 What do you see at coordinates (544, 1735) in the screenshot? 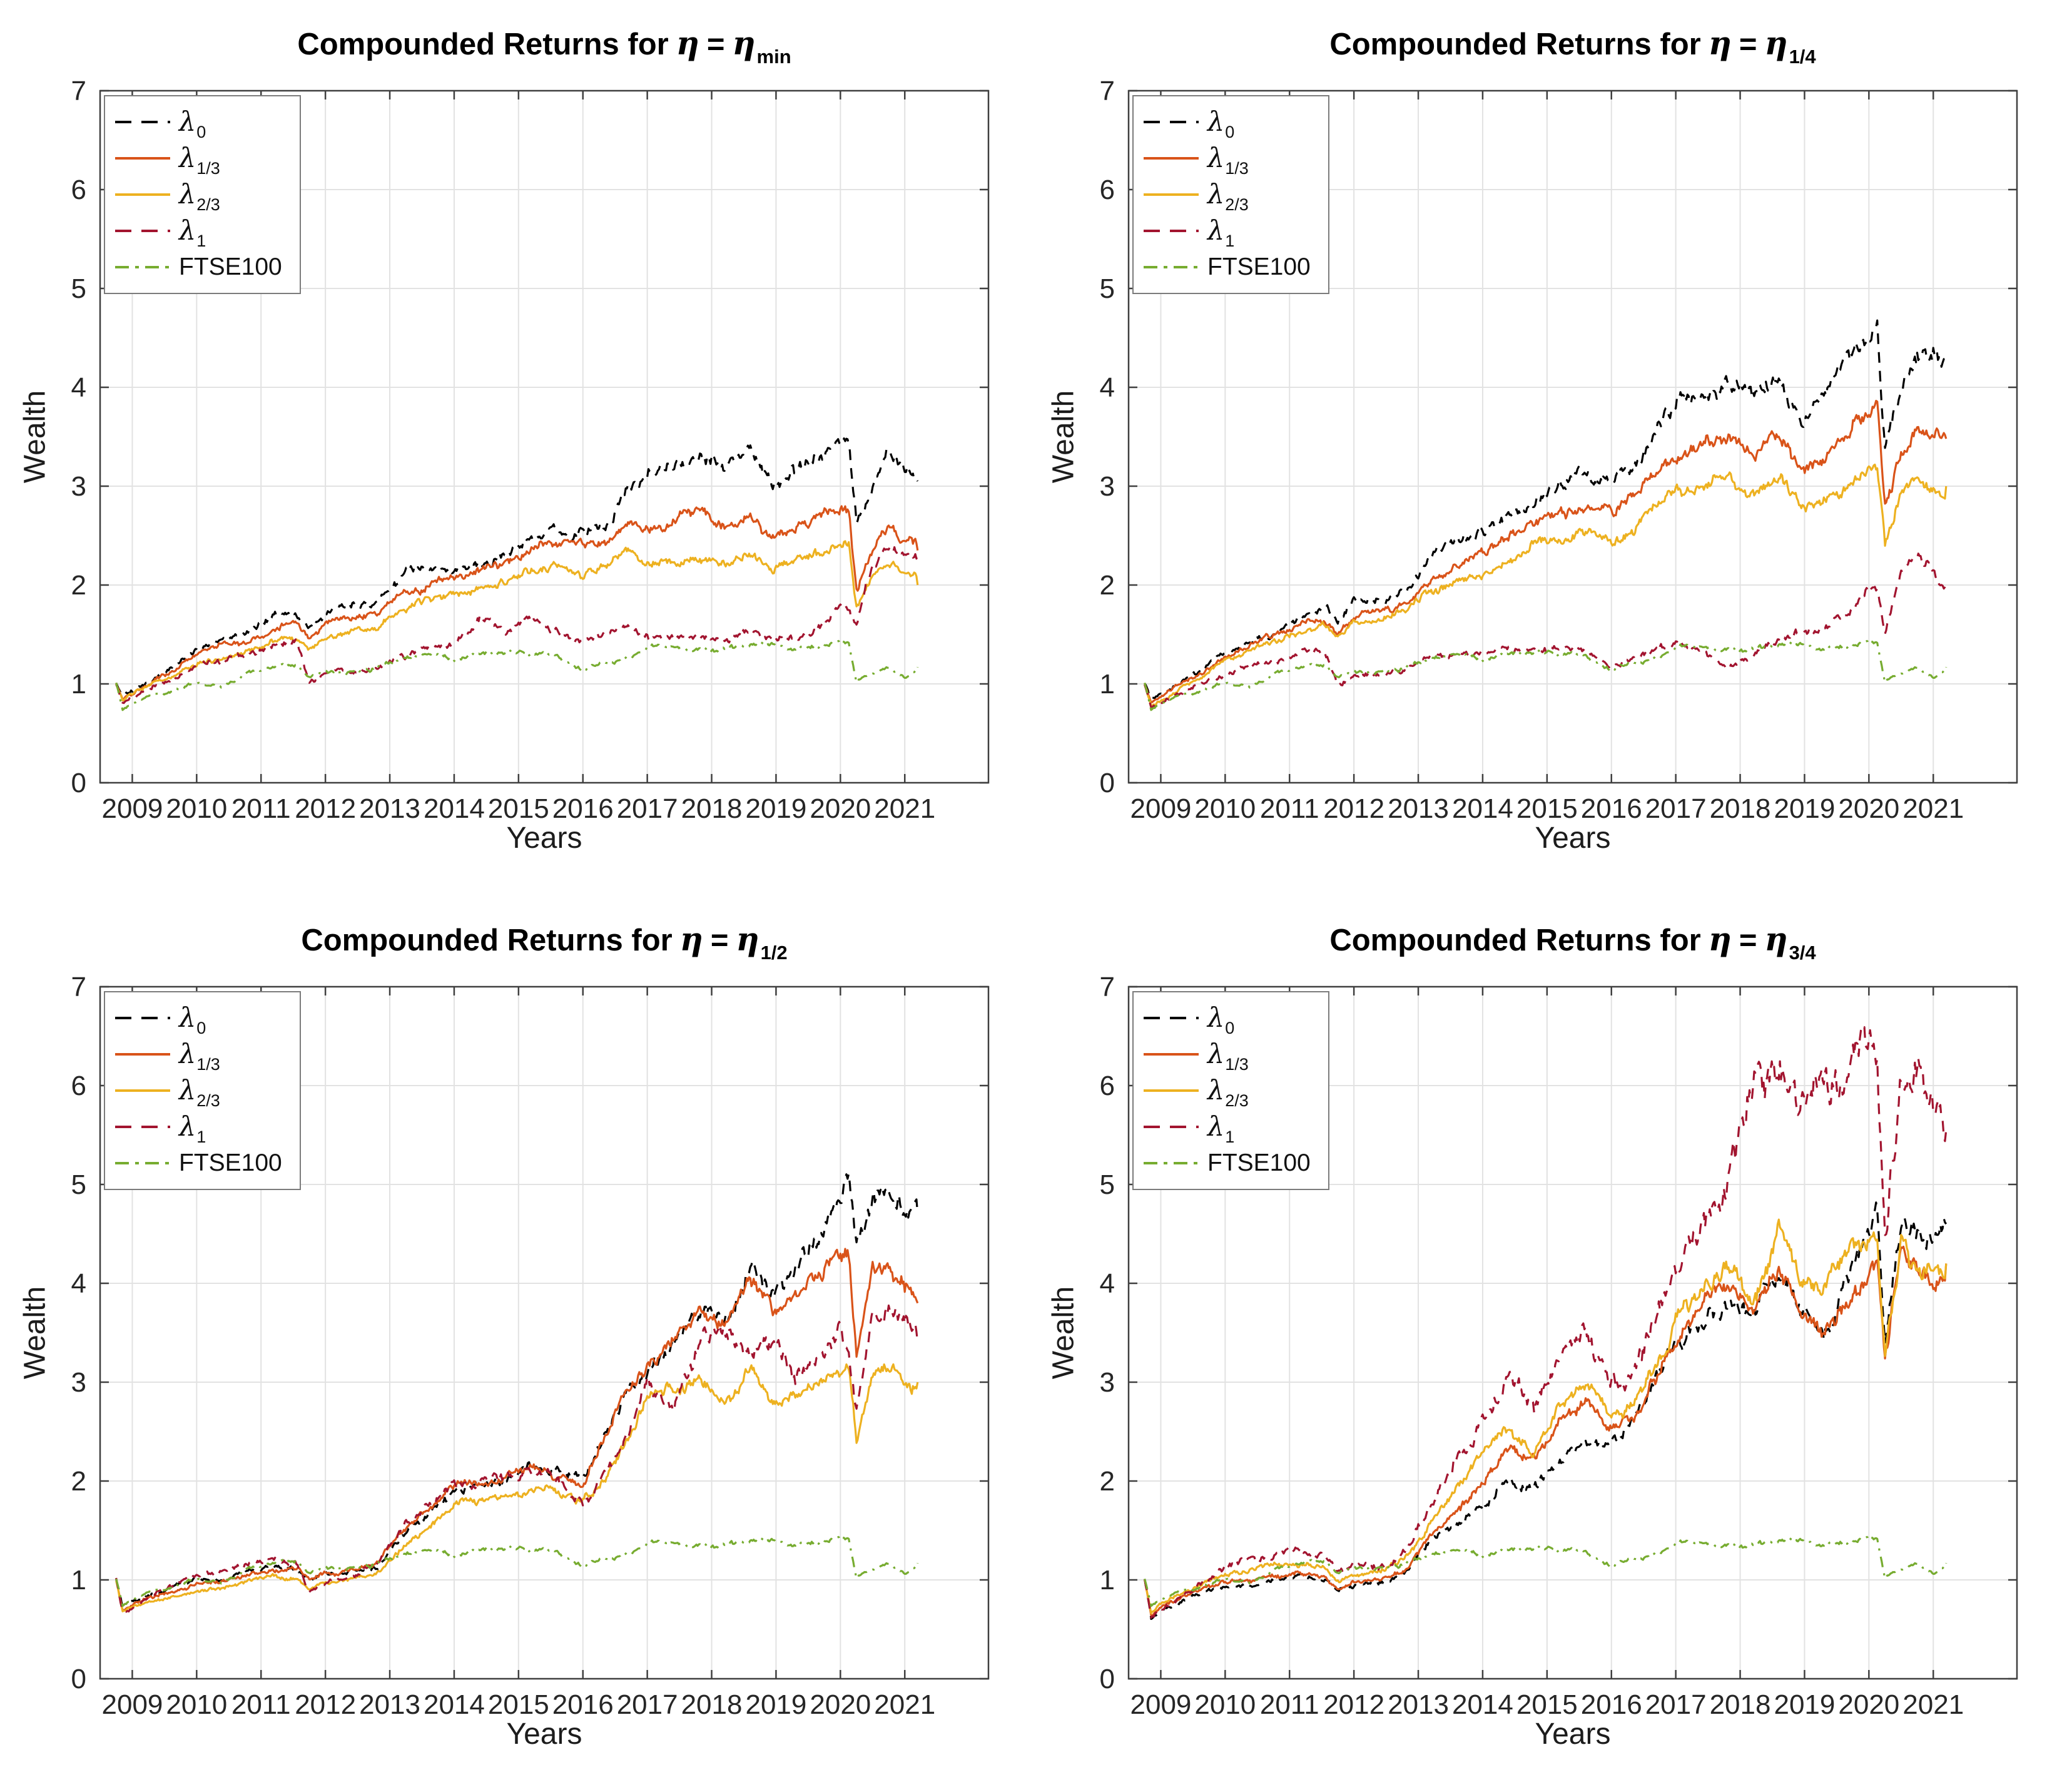
I see `x-axis-label: Years` at bounding box center [544, 1735].